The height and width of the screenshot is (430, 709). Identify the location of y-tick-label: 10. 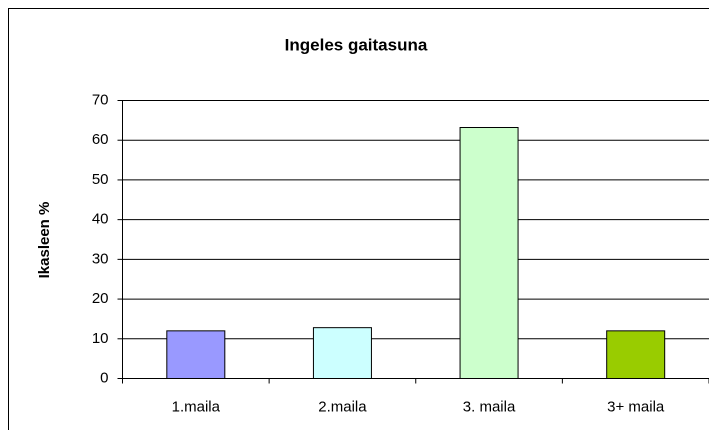
(100, 338).